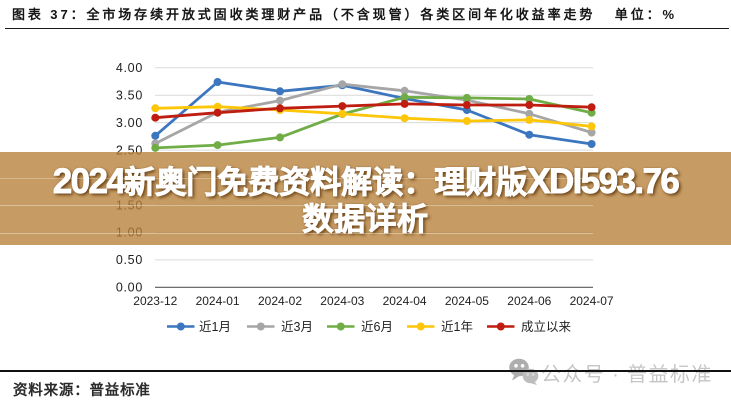 The height and width of the screenshot is (400, 731). What do you see at coordinates (467, 301) in the screenshot?
I see `svg-text: 2024-05` at bounding box center [467, 301].